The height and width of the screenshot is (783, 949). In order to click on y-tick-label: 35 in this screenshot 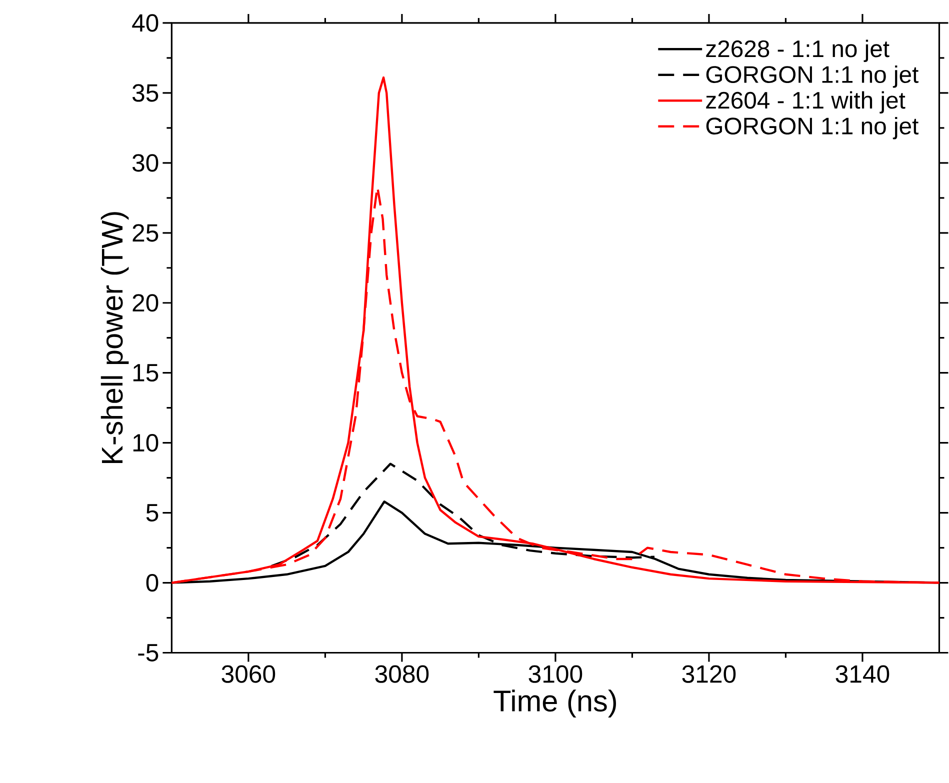, I will do `click(145, 93)`.